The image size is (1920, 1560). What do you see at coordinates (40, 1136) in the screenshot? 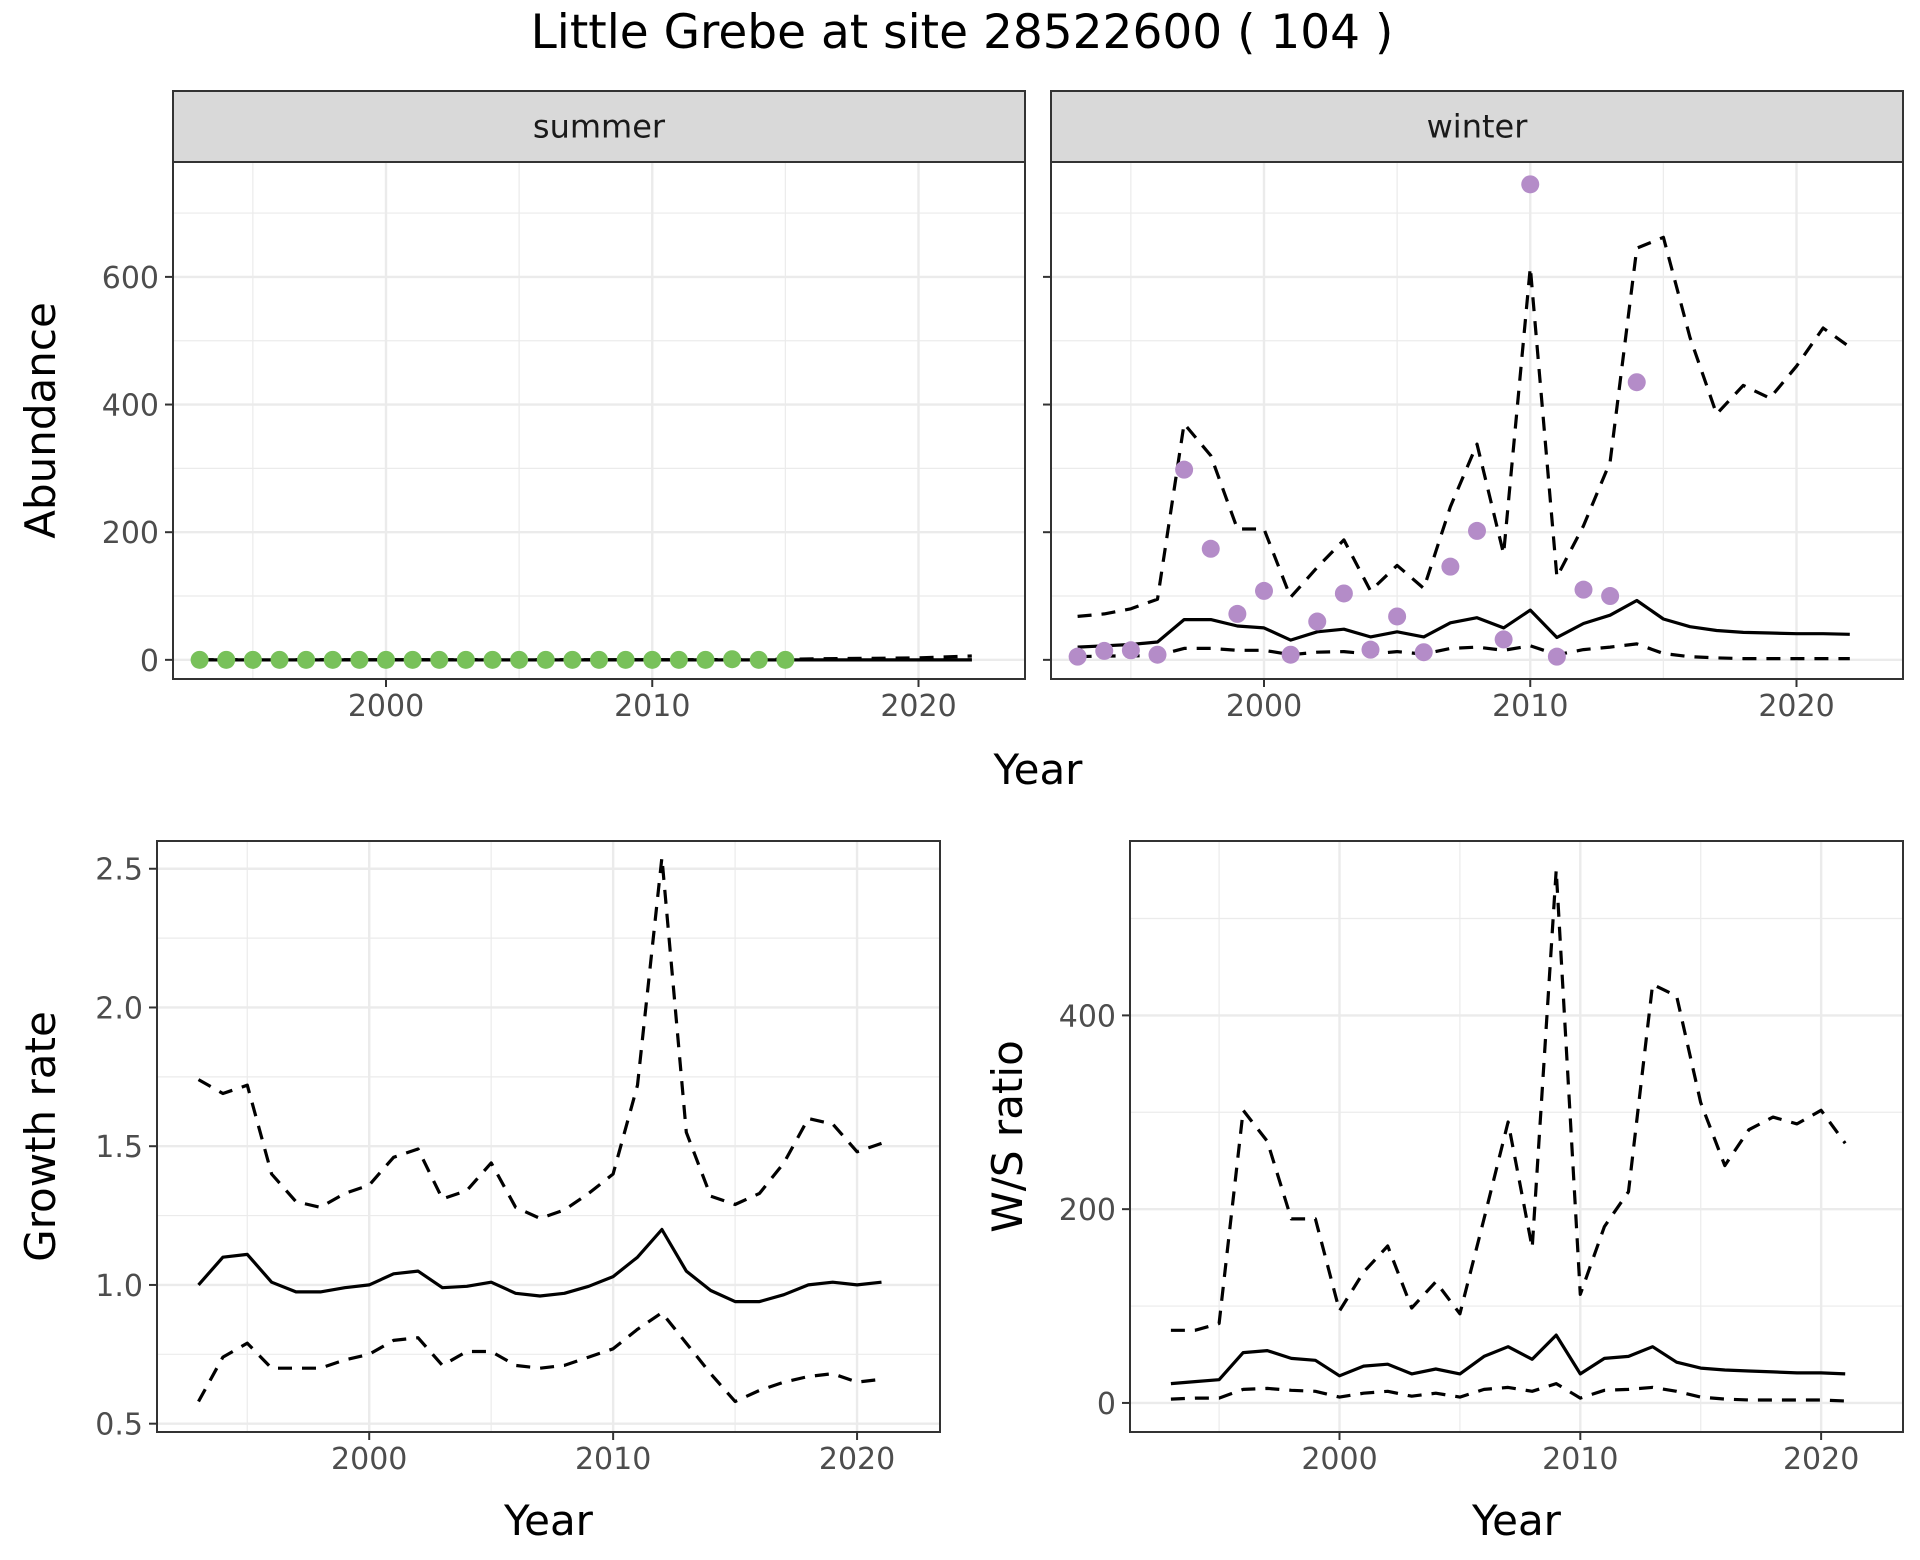
I see `y-axis-title-growth: Growth rate` at bounding box center [40, 1136].